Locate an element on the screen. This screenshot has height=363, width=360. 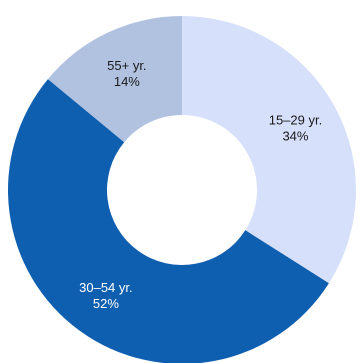
slice-label-15-29: 15–29 yr. is located at coordinates (296, 120).